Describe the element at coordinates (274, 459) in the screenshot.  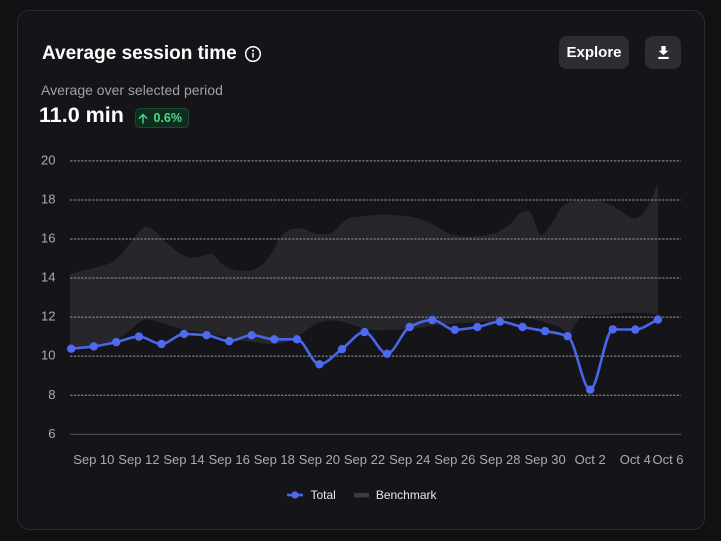
I see `svg-text: Sep 18` at that location.